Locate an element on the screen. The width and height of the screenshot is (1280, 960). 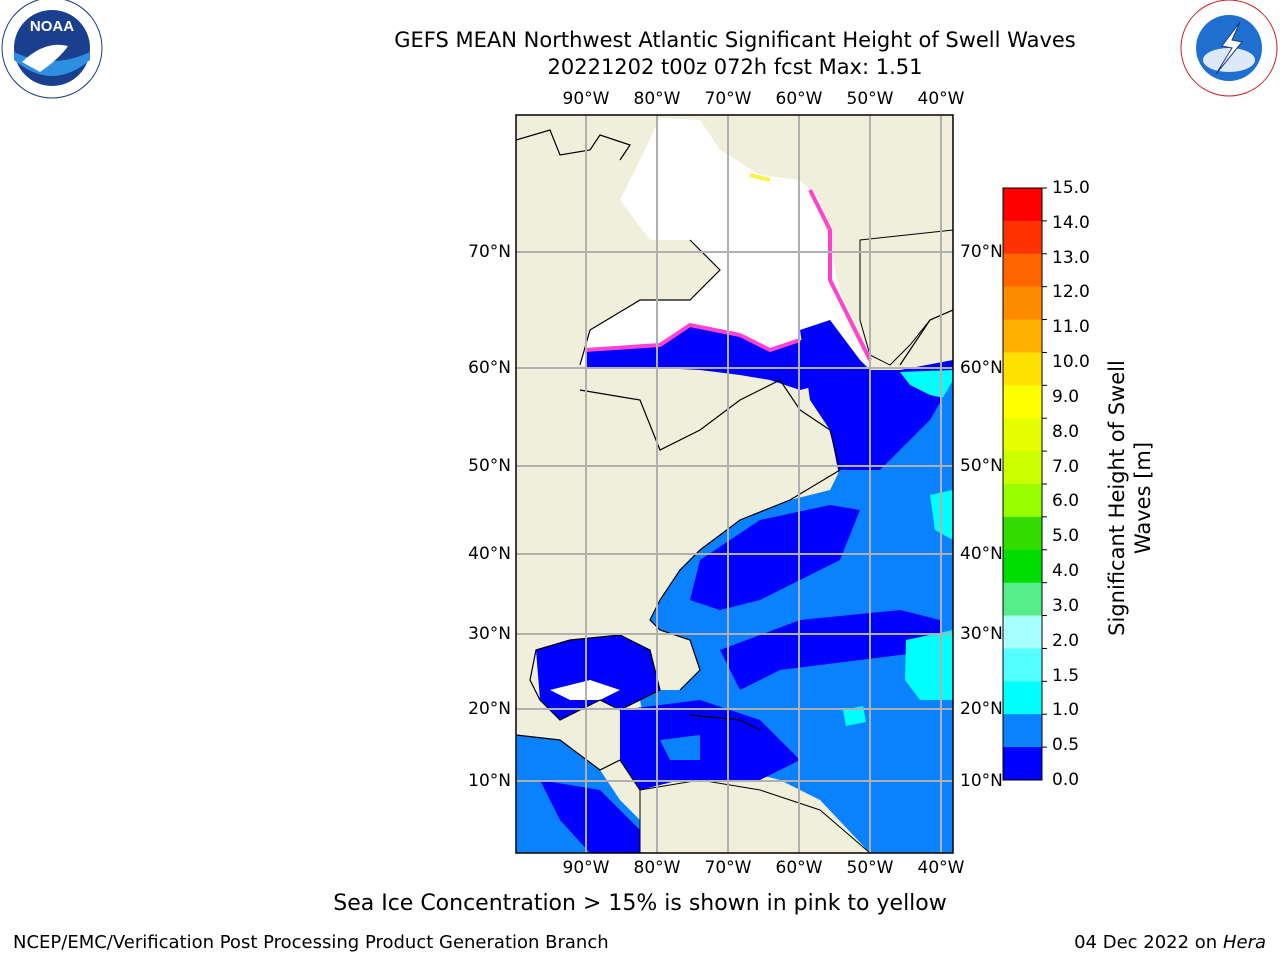
ice-white-region is located at coordinates (725, 249).